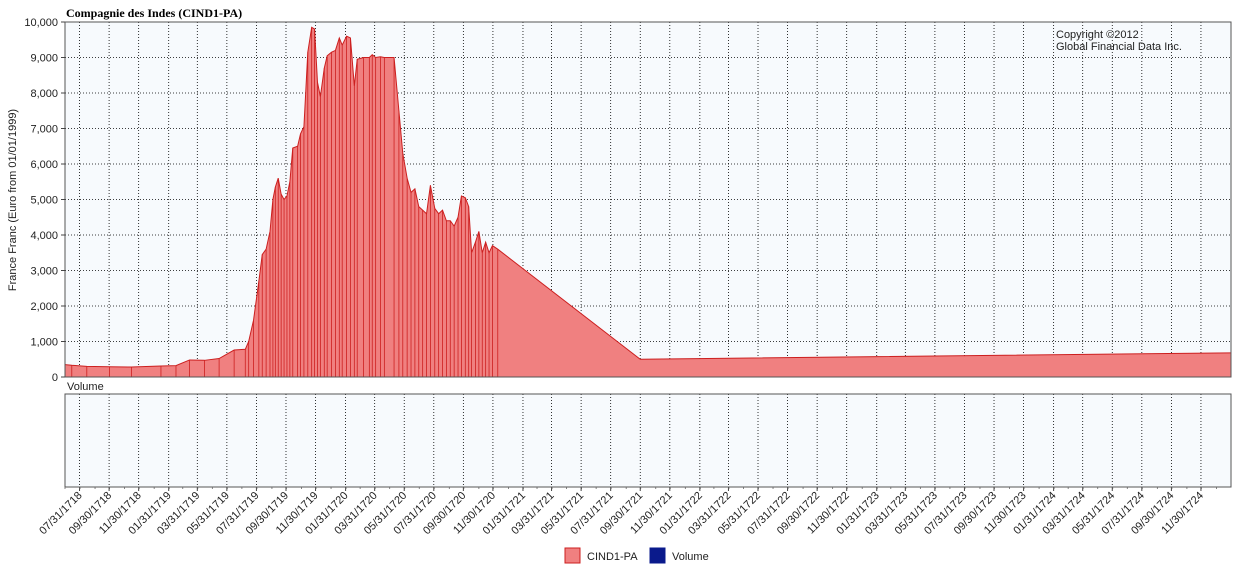 Image resolution: width=1233 pixels, height=585 pixels. I want to click on y-tick-label: 3,000, so click(44, 272).